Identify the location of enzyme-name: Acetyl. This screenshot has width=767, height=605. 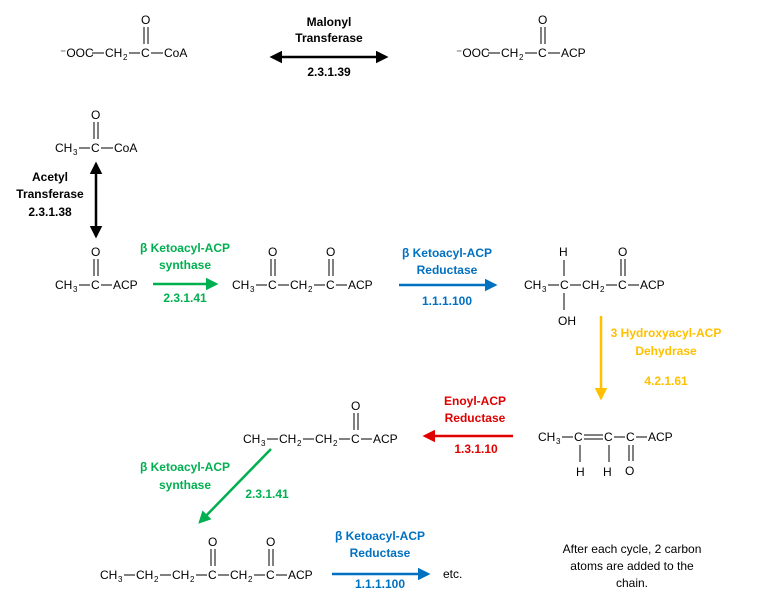
(50, 177).